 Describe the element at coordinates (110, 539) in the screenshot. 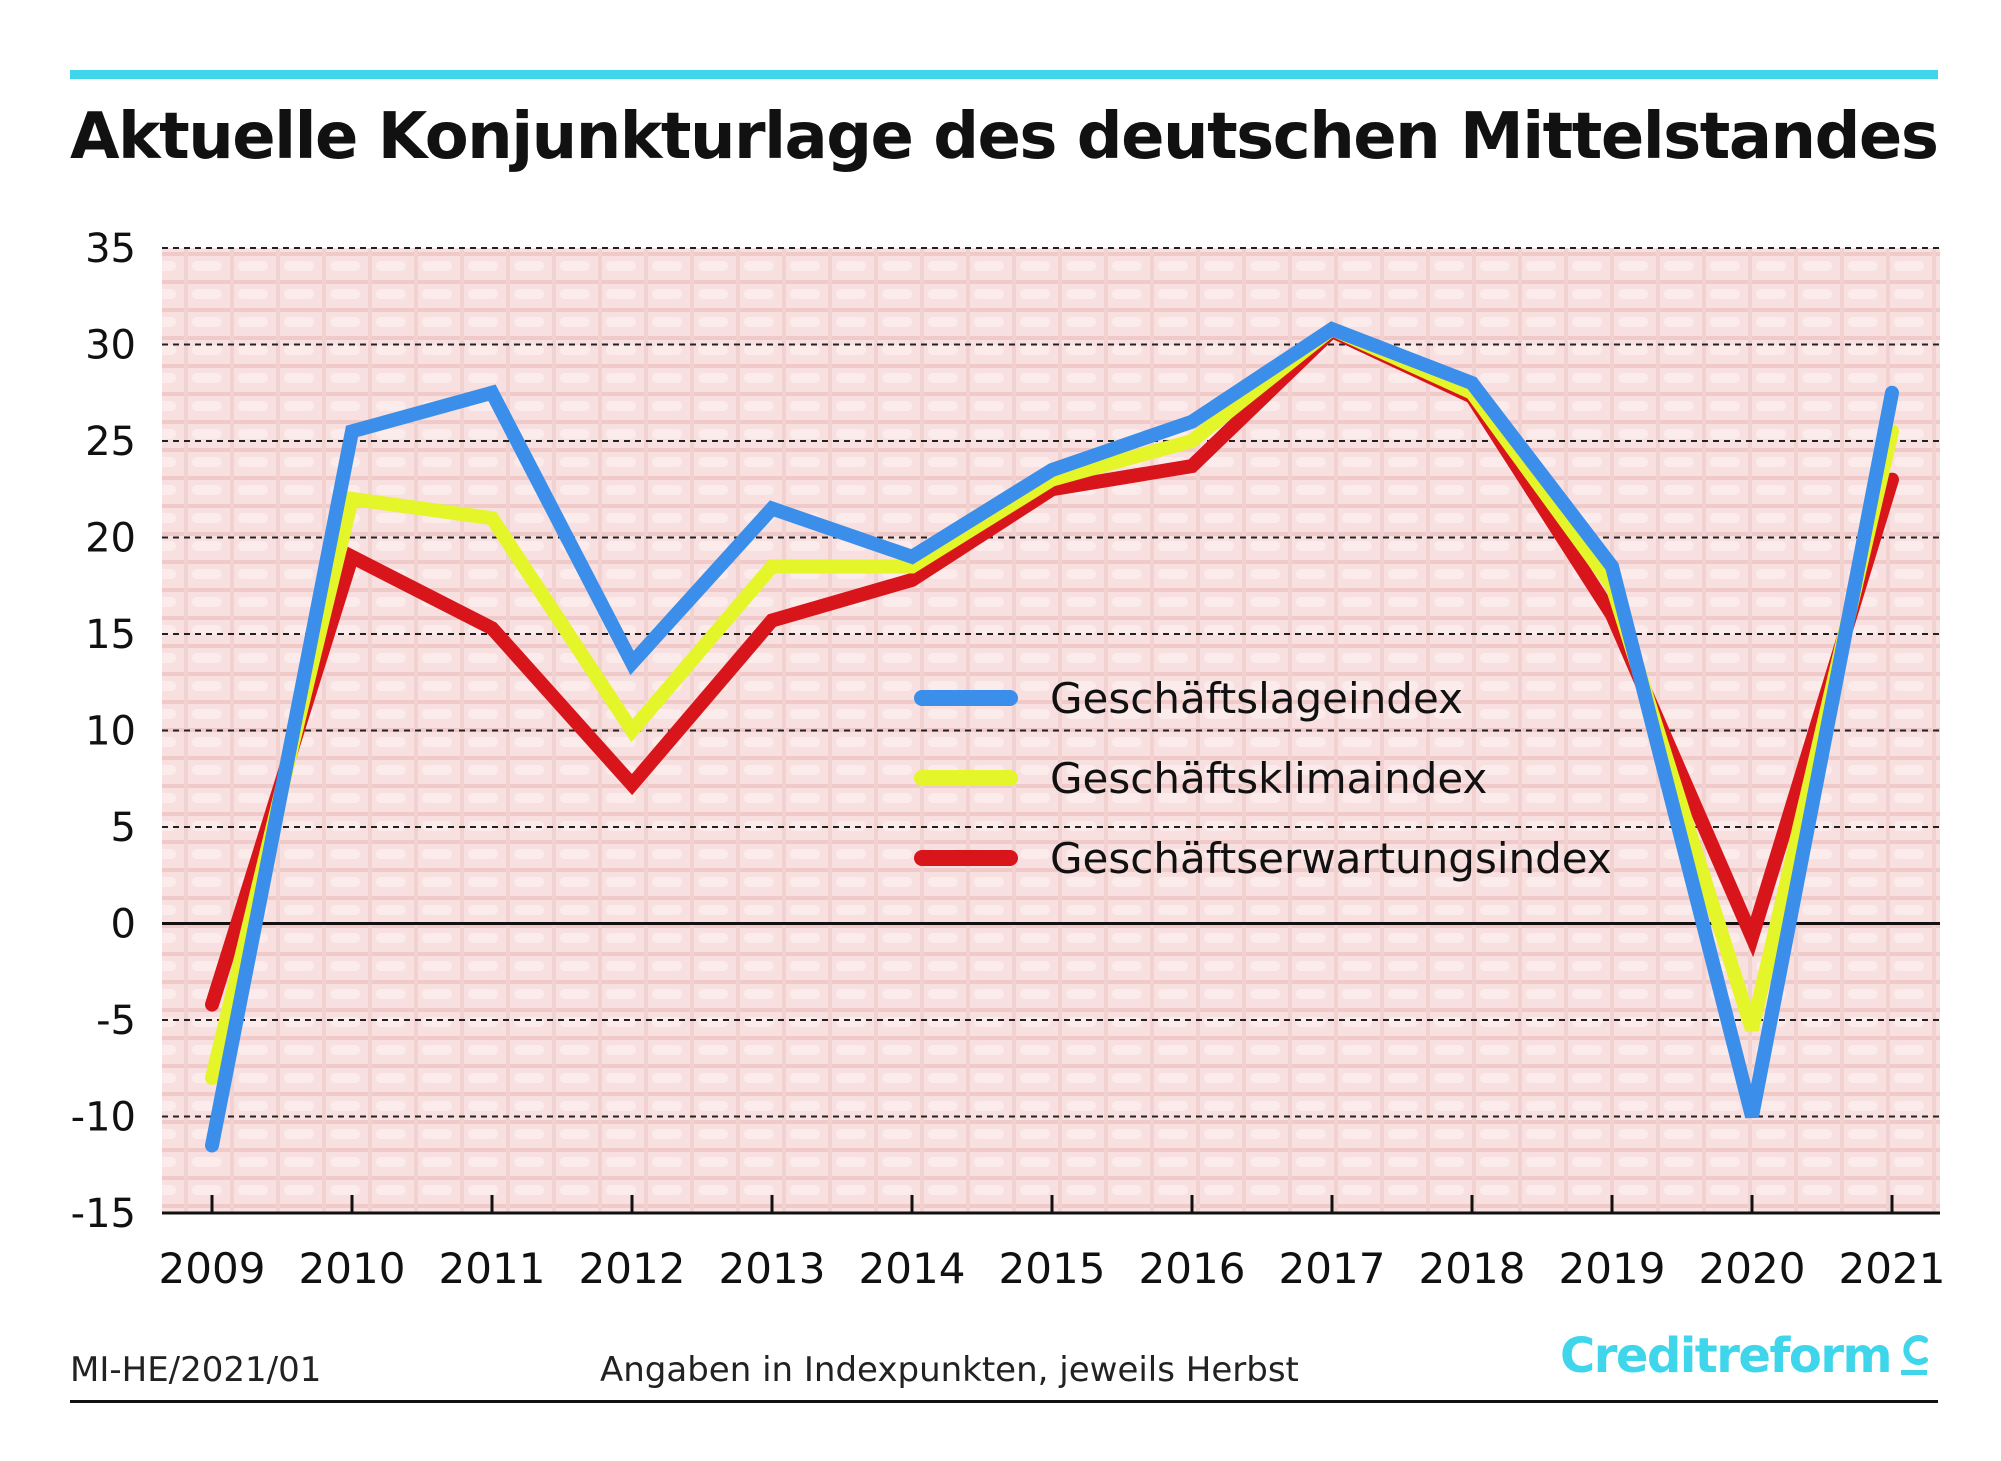

I see `y-tick-label: 20` at that location.